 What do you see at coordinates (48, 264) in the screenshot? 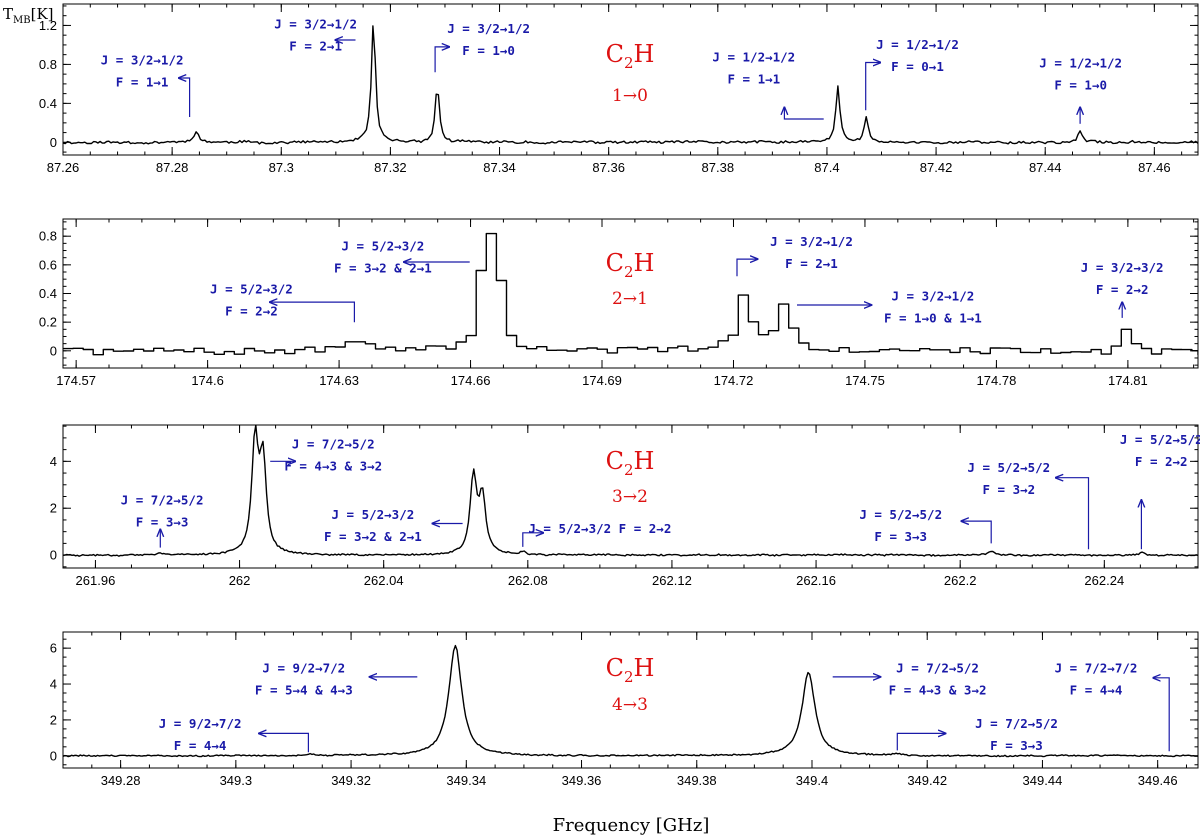
I see `y-tick-label: 0.6` at bounding box center [48, 264].